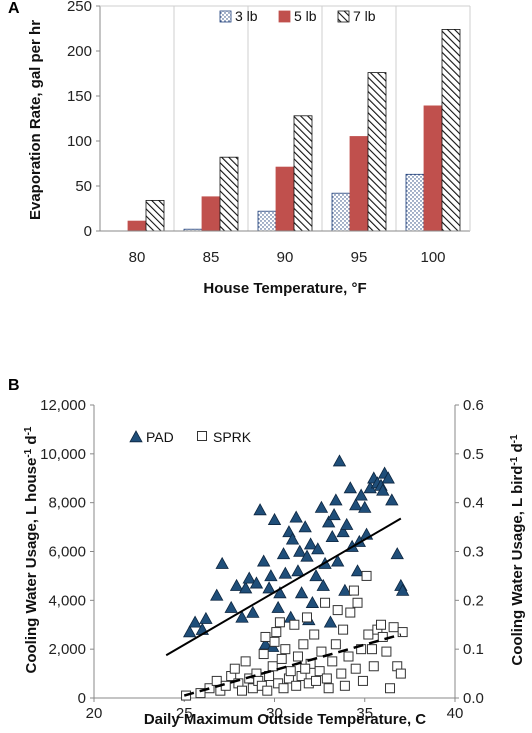  What do you see at coordinates (82, 698) in the screenshot?
I see `panel-b-left-y-tick-label: 0` at bounding box center [82, 698].